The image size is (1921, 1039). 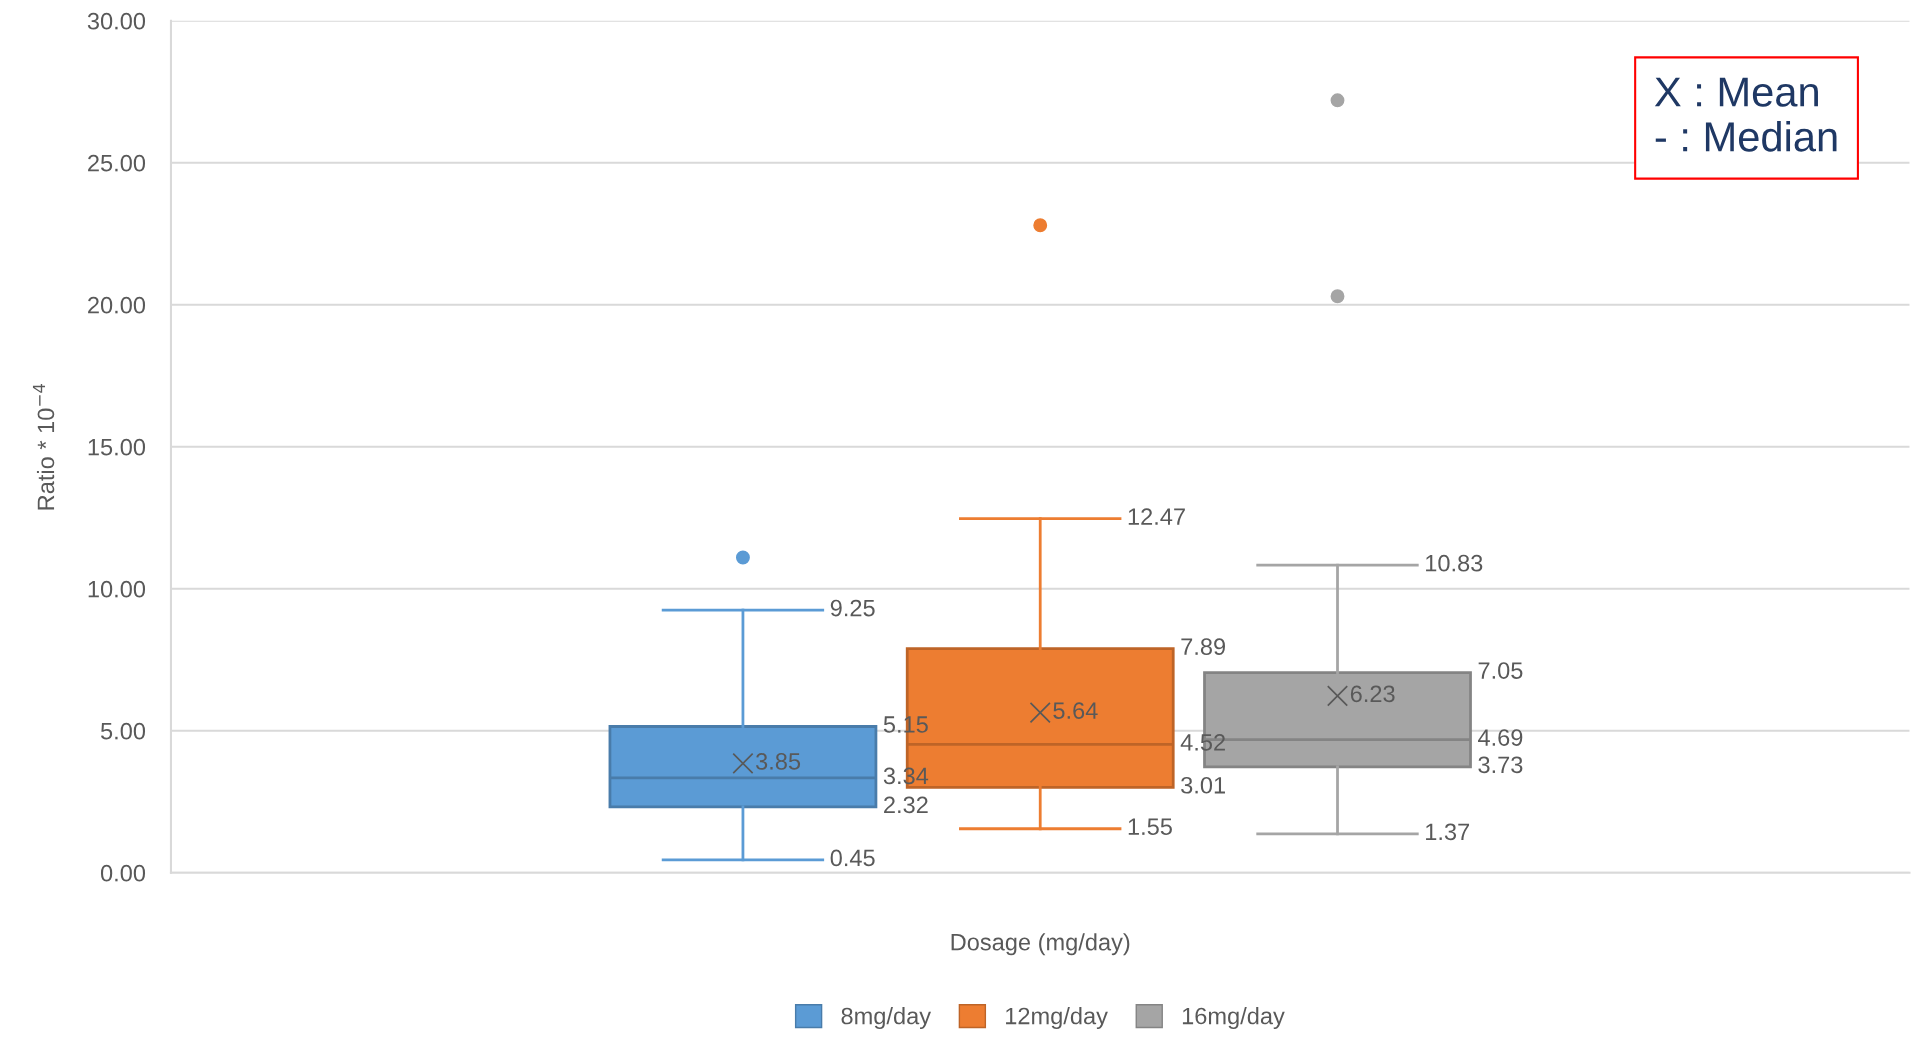 I want to click on text: 6.23, so click(x=1372, y=694).